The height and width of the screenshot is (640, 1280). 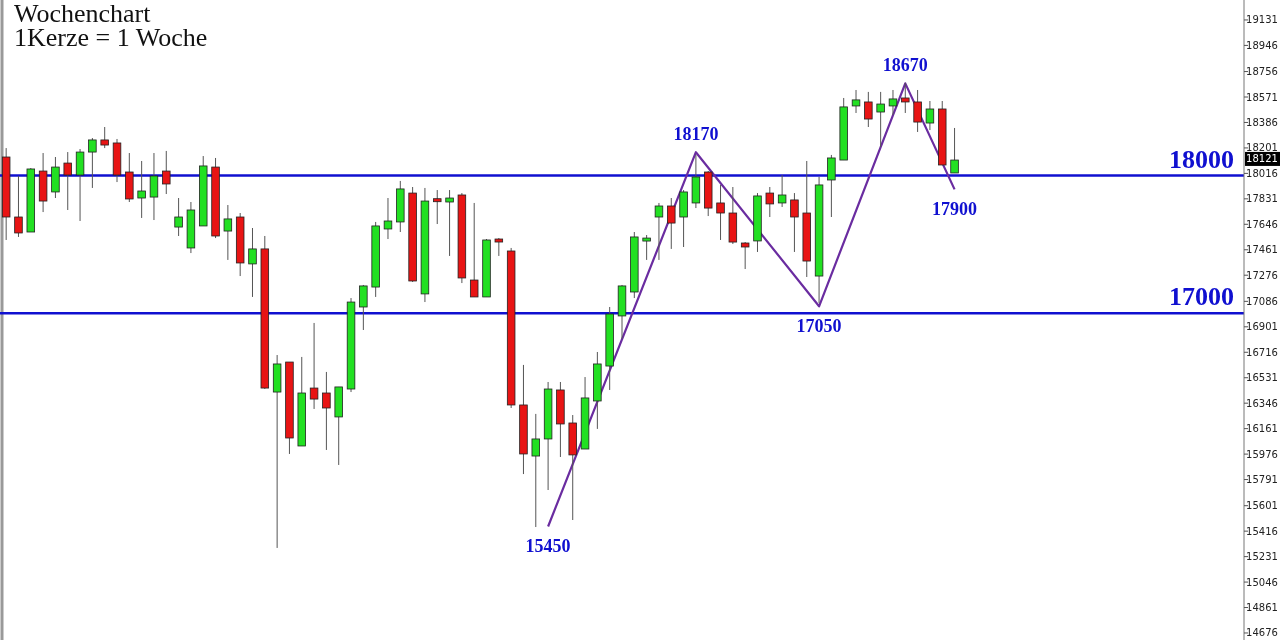 I want to click on y-tick-label: 18756, so click(x=1262, y=72).